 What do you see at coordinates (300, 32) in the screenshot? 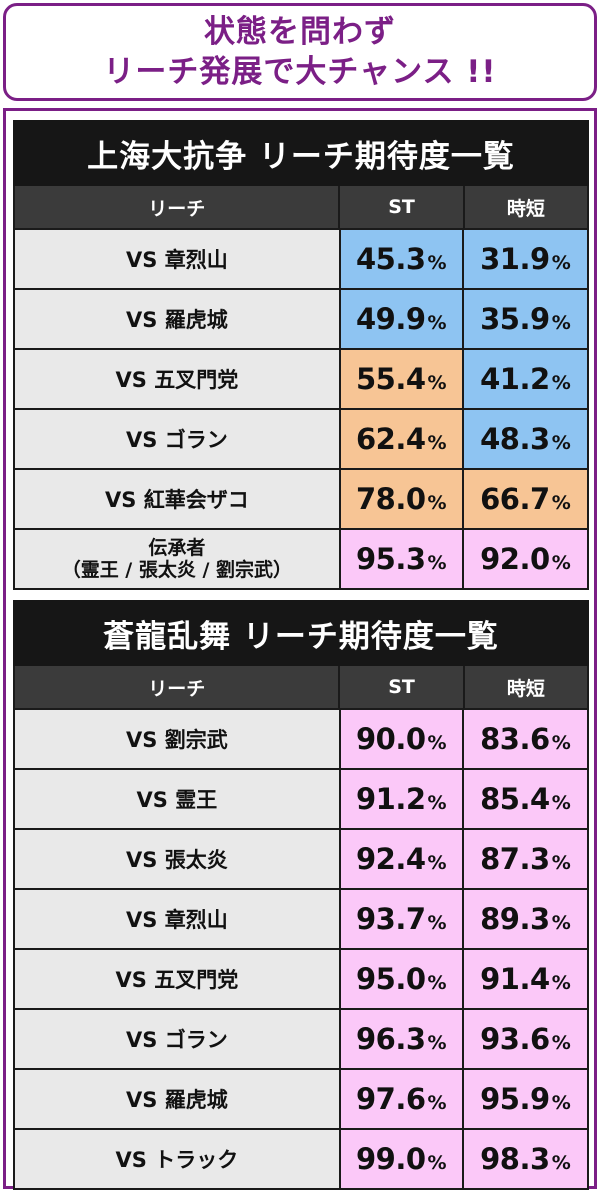
I see `headline-line-1: 状態を問わず` at bounding box center [300, 32].